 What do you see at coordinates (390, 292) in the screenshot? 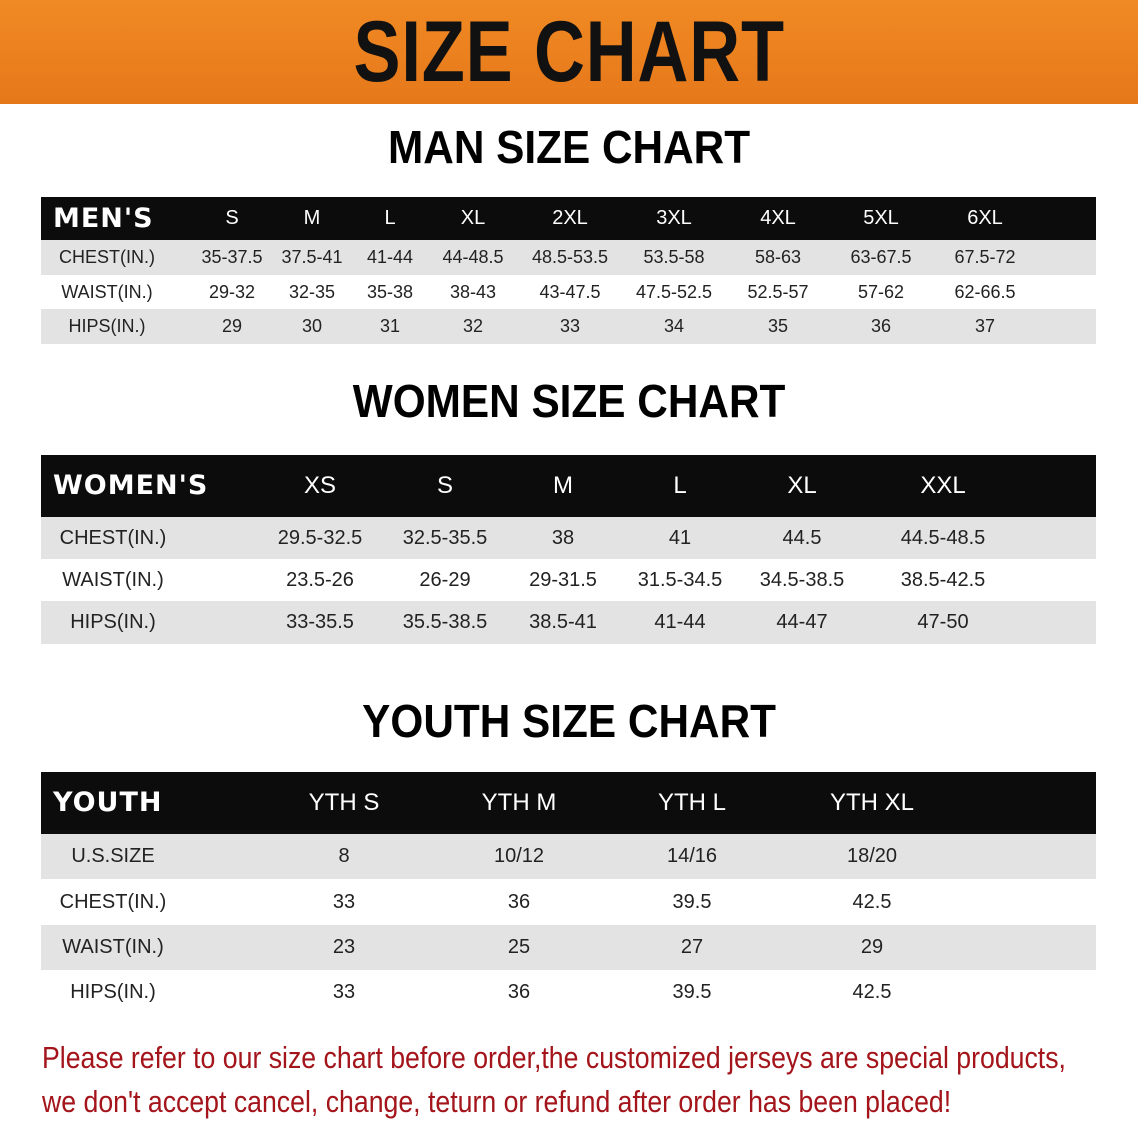
I see `table-cell: 35-38` at bounding box center [390, 292].